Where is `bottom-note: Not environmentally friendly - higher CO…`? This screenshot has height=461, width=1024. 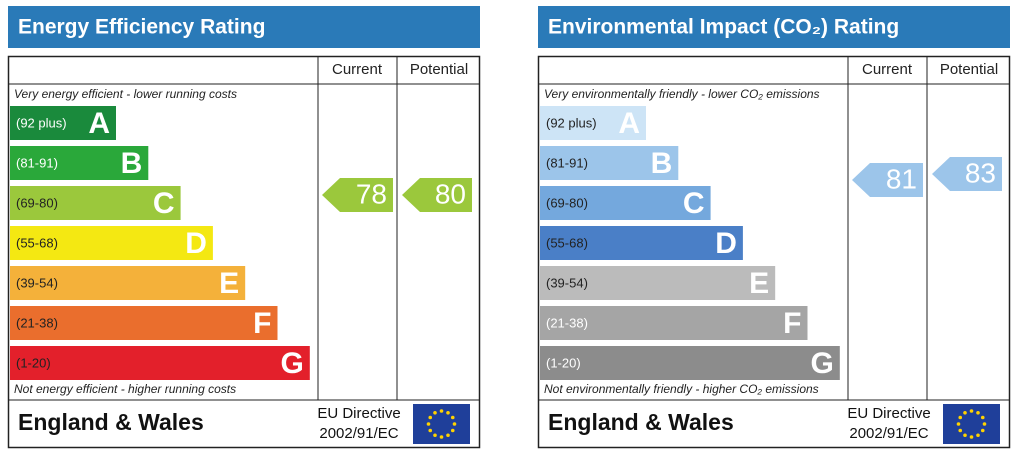 bottom-note: Not environmentally friendly - higher CO… is located at coordinates (681, 389).